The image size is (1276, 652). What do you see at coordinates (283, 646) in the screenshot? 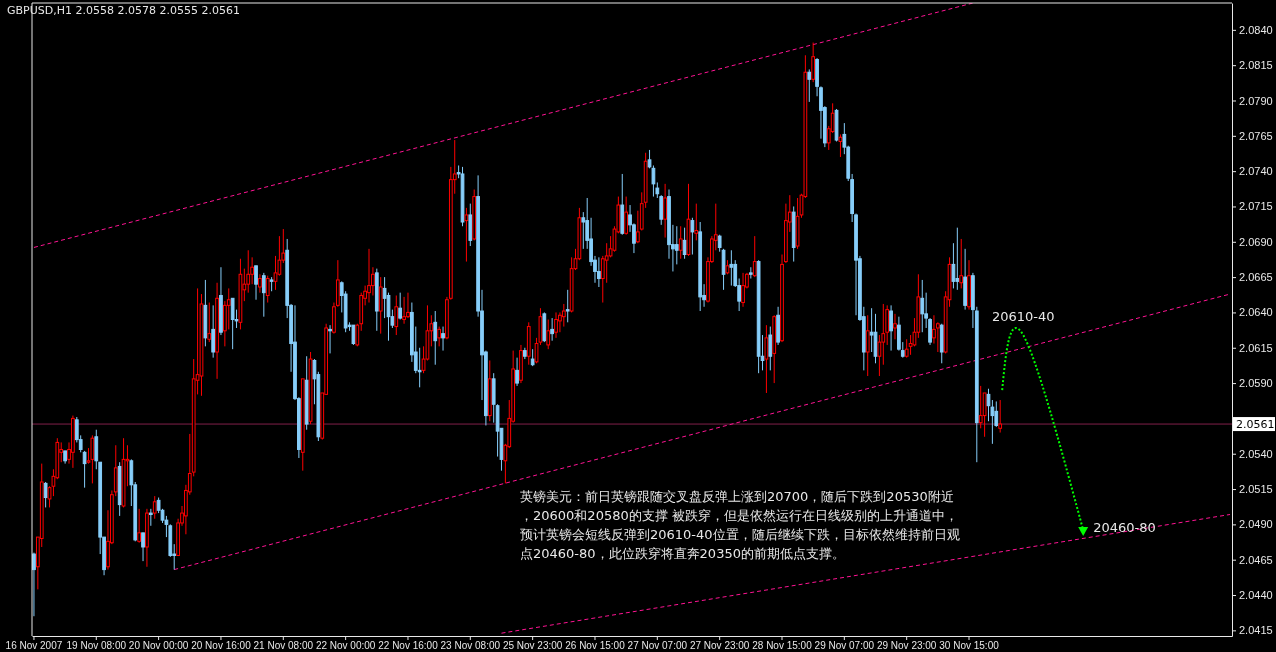
I see `x-tick-label: 21 Nov 08:00` at bounding box center [283, 646].